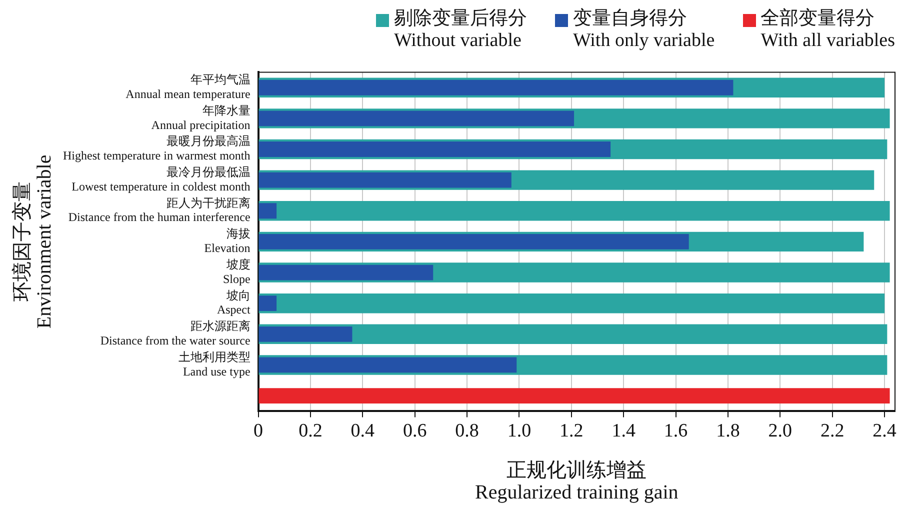 Image resolution: width=911 pixels, height=516 pixels. I want to click on y-tick-label: 坡度 Slope, so click(236, 271).